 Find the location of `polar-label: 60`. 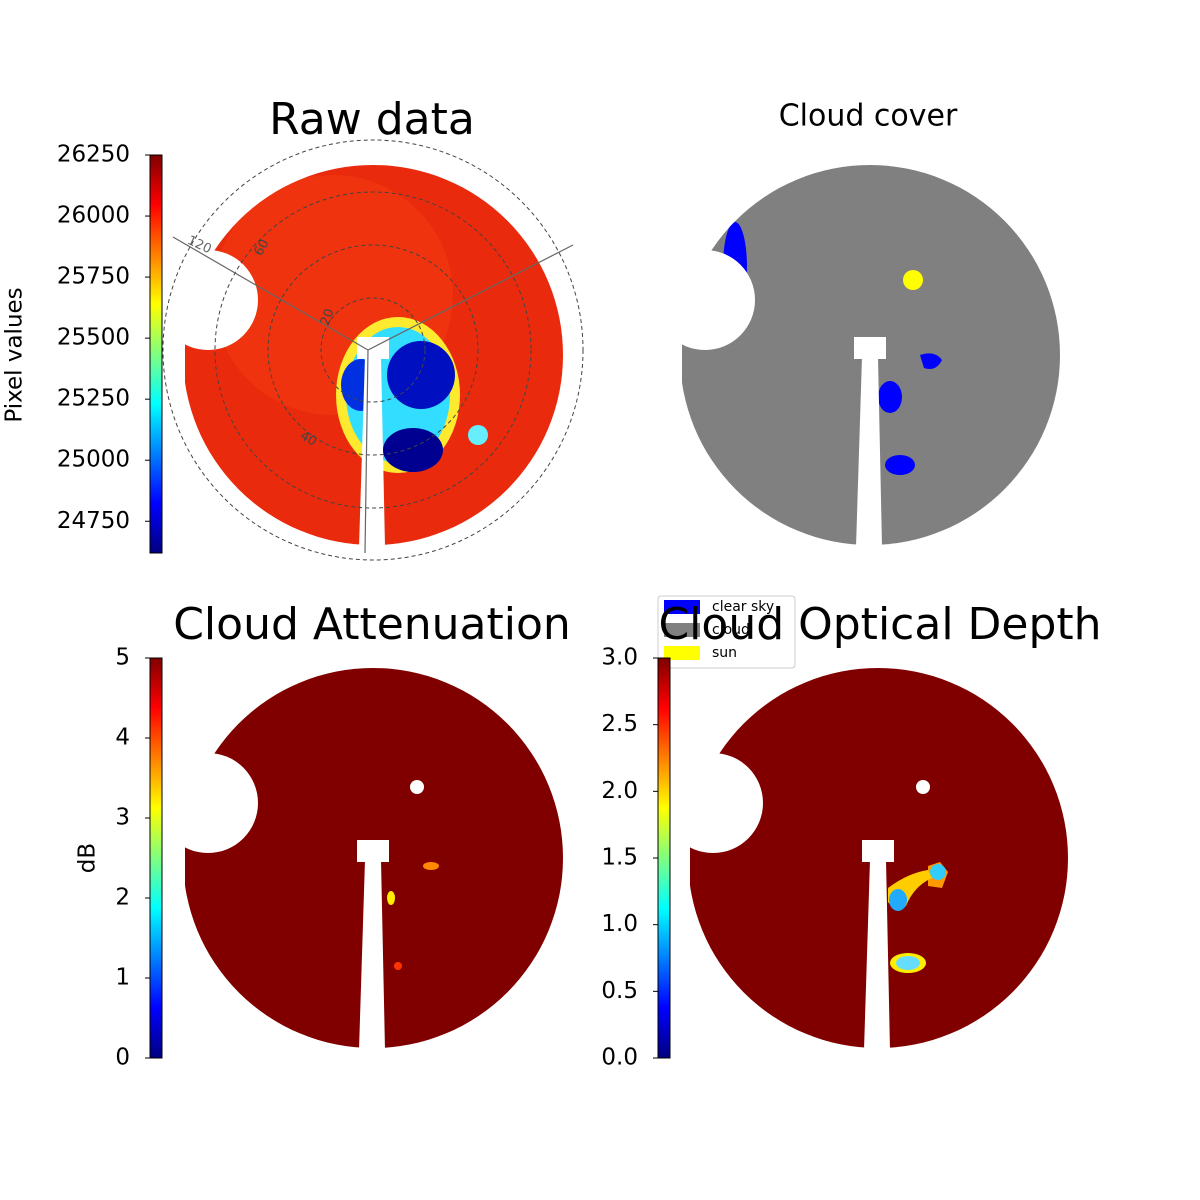

polar-label: 60 is located at coordinates (262, 248).